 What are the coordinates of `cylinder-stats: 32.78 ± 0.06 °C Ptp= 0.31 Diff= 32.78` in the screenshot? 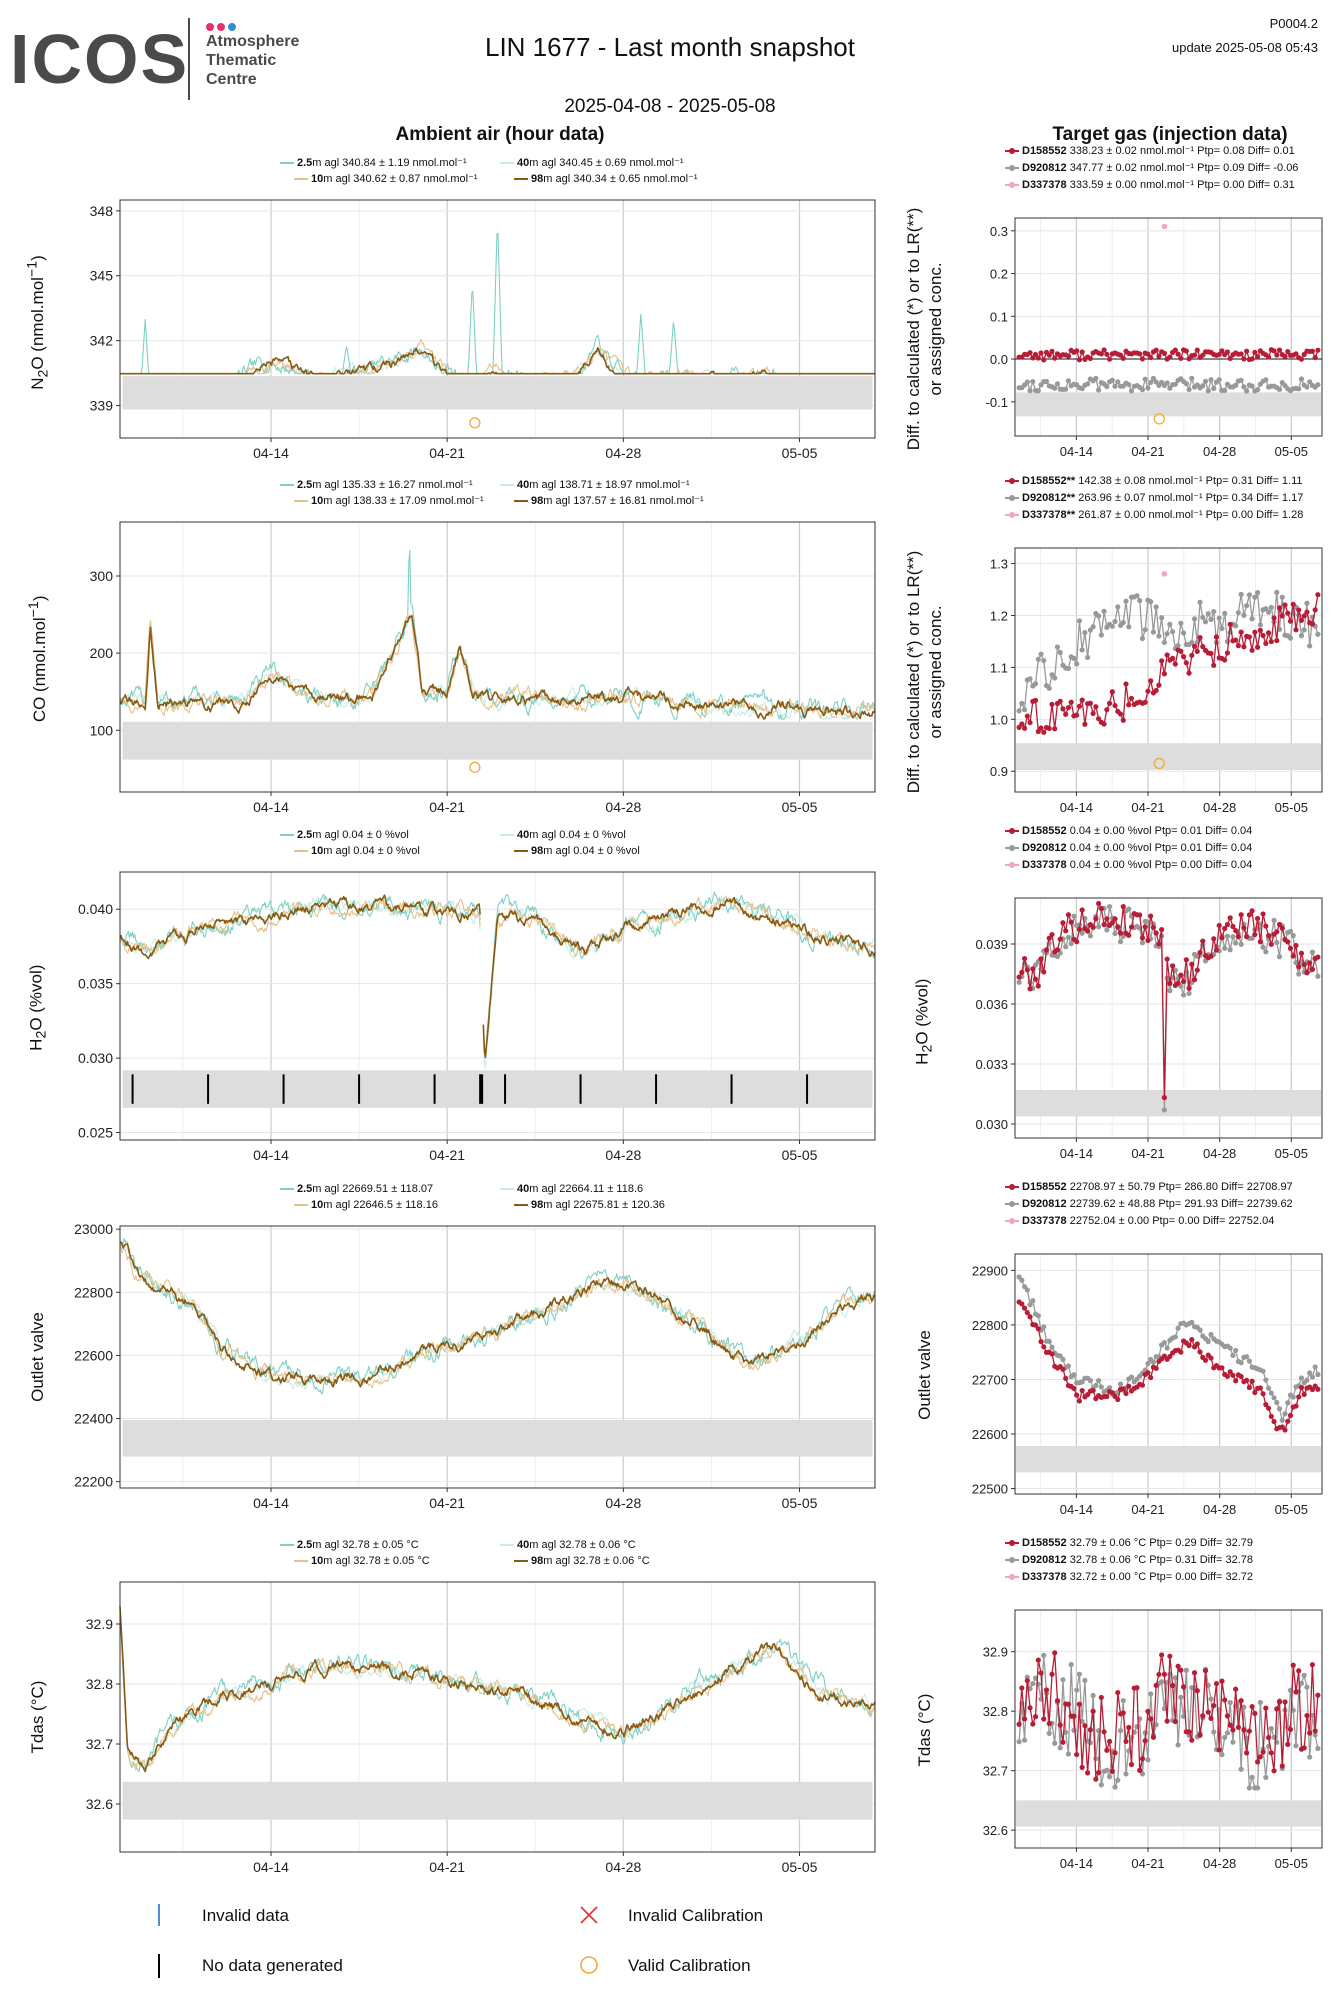 It's located at (1160, 1560).